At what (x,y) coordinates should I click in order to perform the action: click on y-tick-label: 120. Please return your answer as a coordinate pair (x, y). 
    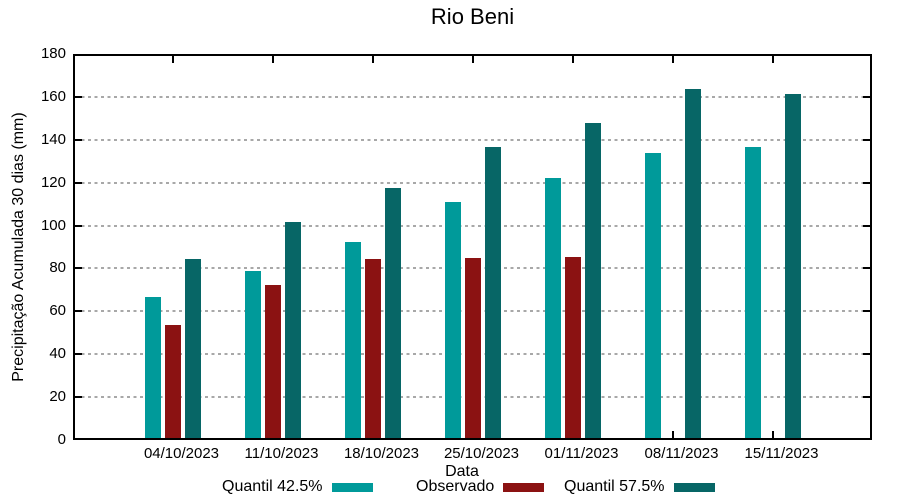
    Looking at the image, I should click on (53, 182).